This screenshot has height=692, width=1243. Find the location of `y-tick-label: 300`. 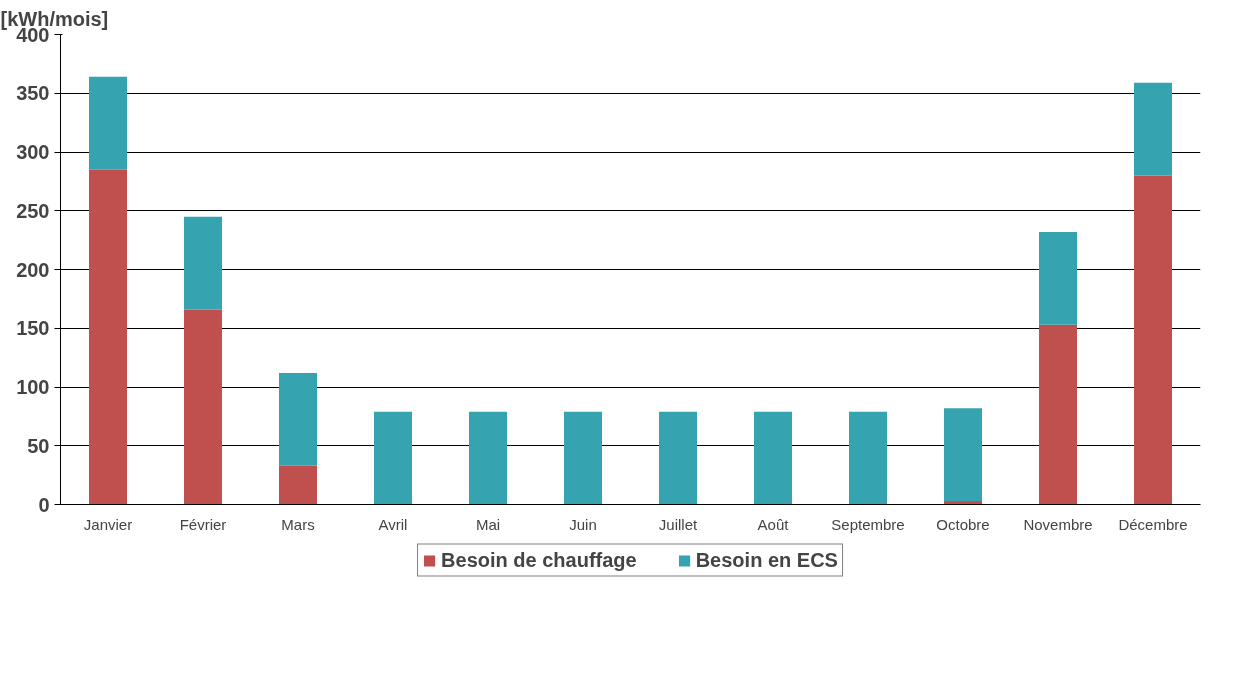

y-tick-label: 300 is located at coordinates (33, 152).